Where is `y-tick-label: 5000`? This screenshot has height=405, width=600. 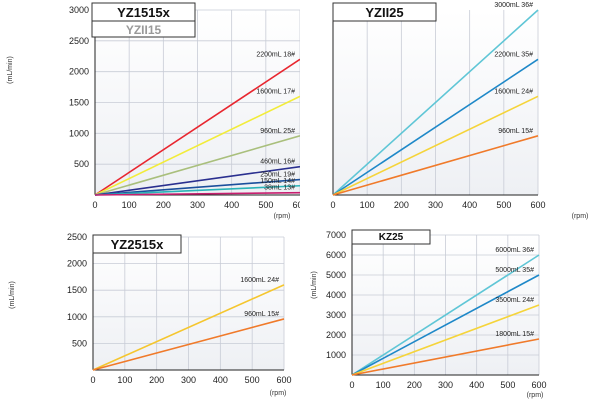 y-tick-label: 5000 is located at coordinates (336, 275).